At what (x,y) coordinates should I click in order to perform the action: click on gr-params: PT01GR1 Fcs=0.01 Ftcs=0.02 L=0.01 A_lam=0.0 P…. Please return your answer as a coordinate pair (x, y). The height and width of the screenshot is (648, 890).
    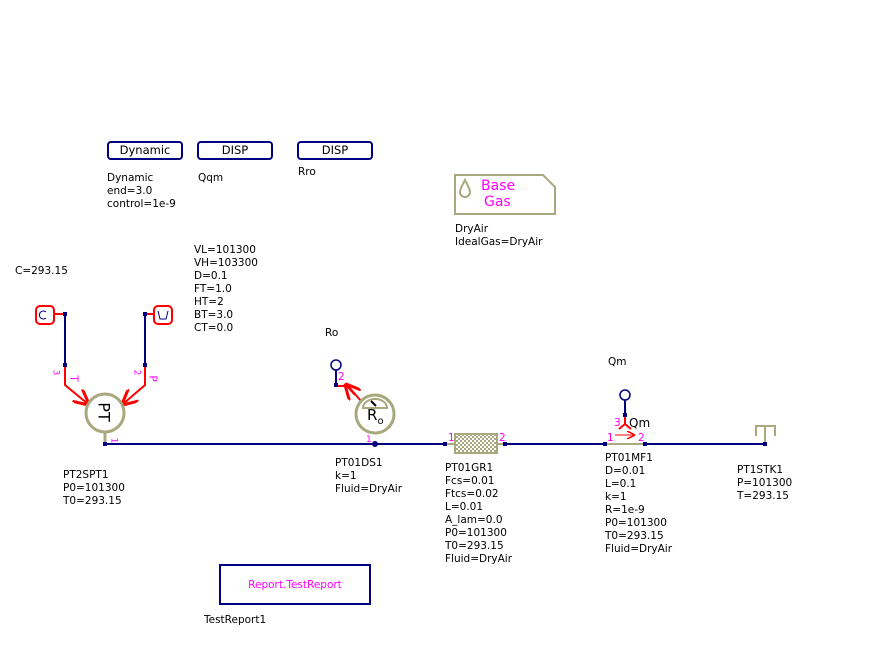
    Looking at the image, I should click on (479, 513).